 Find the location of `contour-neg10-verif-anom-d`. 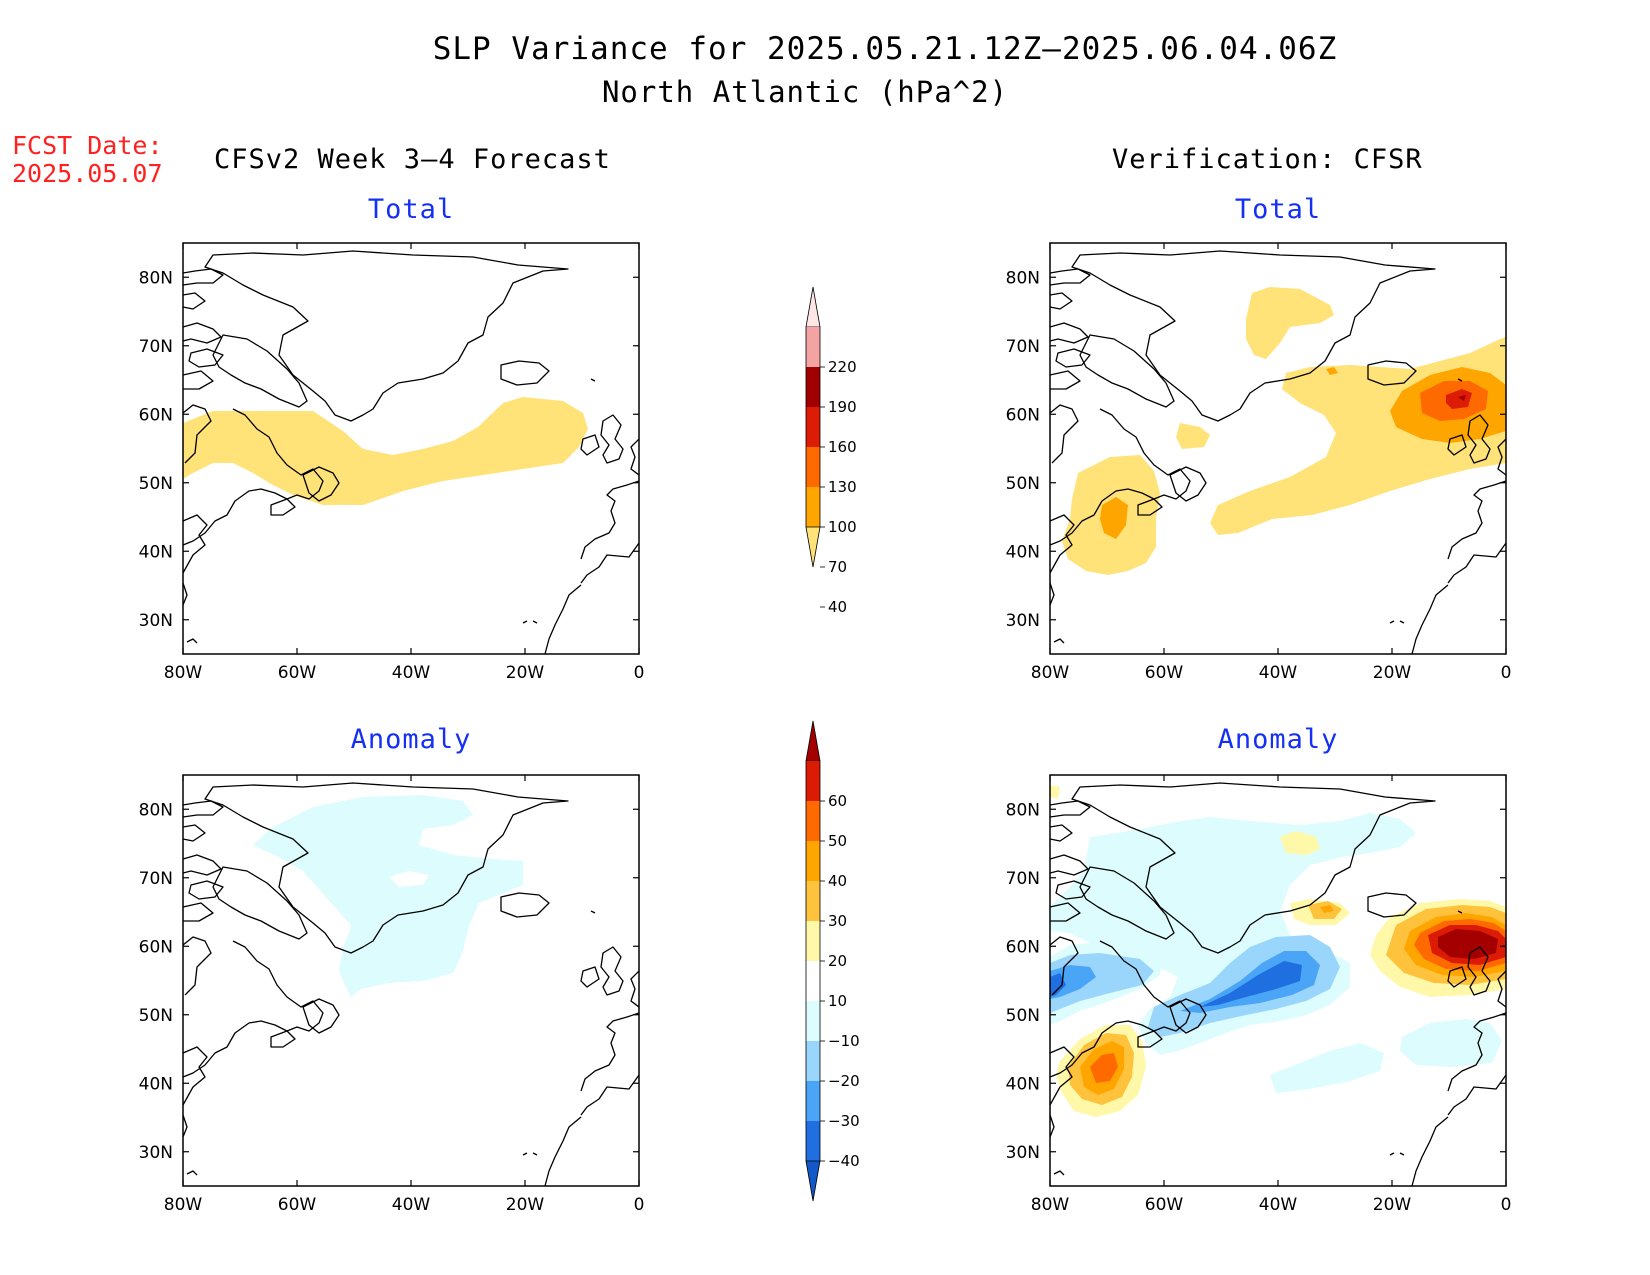

contour-neg10-verif-anom-d is located at coordinates (1451, 1043).